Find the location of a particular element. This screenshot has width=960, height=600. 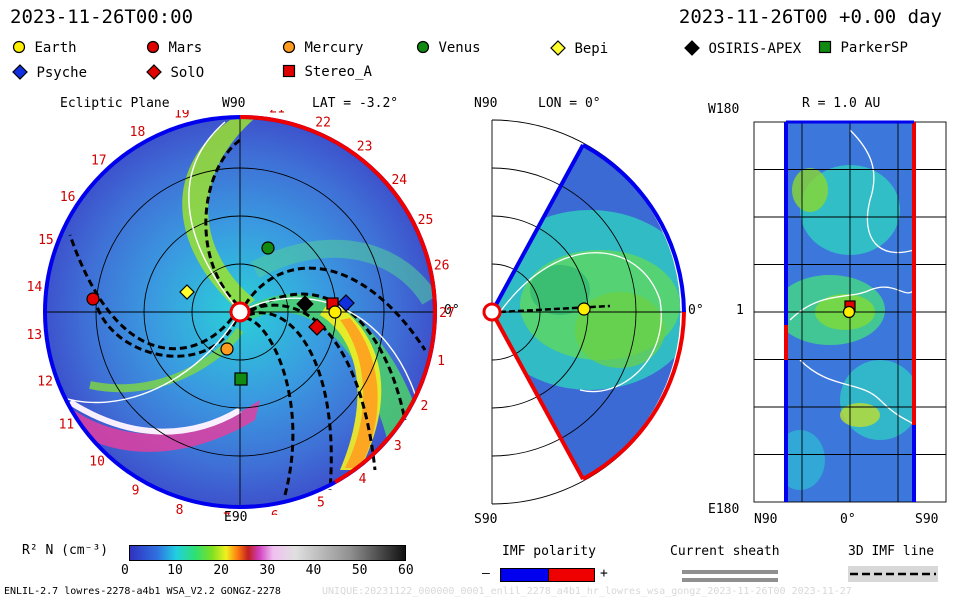

colorbar-tick-label: 0 is located at coordinates (125, 570).